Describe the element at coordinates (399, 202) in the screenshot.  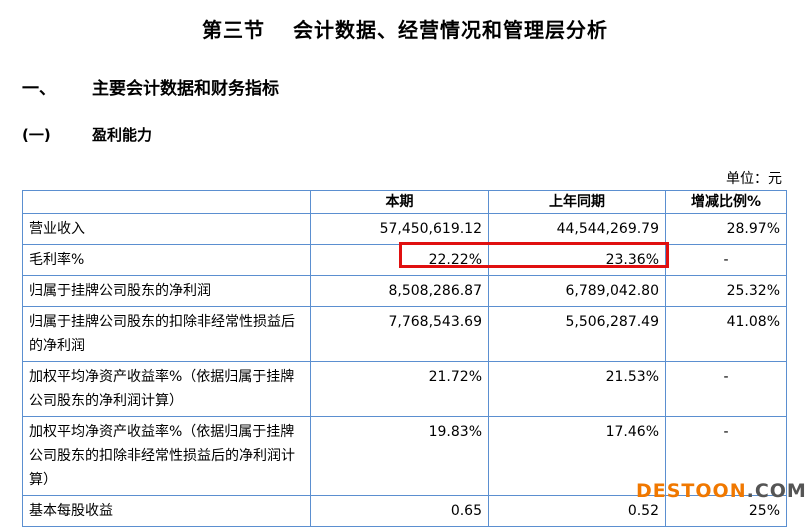
I see `header-current: 本期` at that location.